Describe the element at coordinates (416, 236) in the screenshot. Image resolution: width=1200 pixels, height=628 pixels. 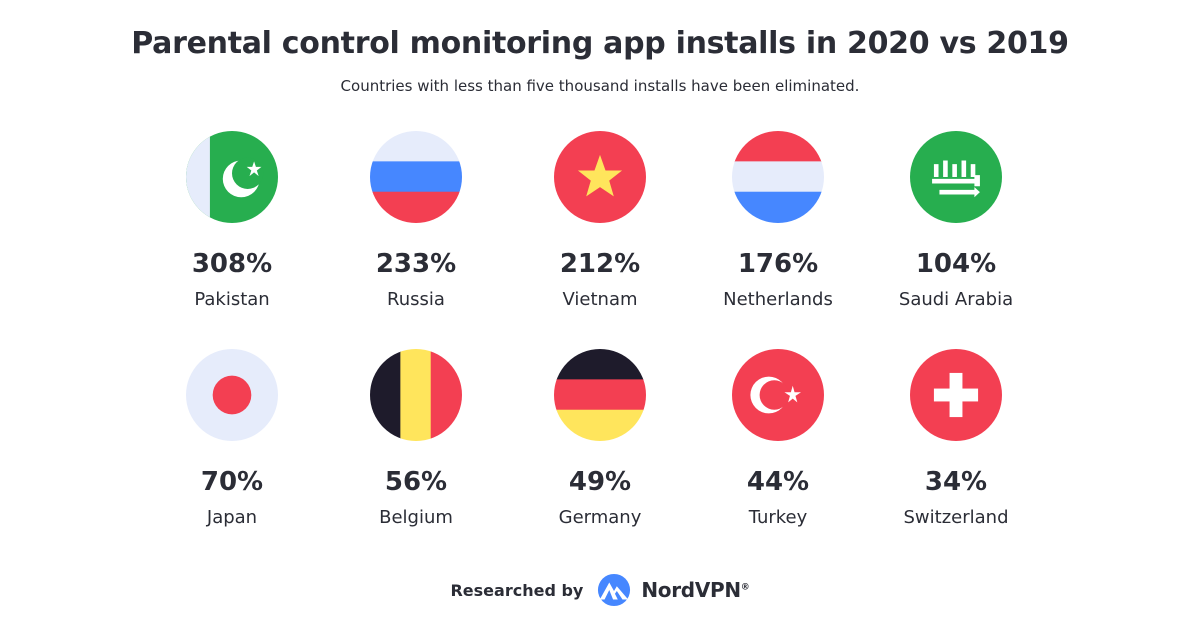
I see `country-card: 233% Russia` at that location.